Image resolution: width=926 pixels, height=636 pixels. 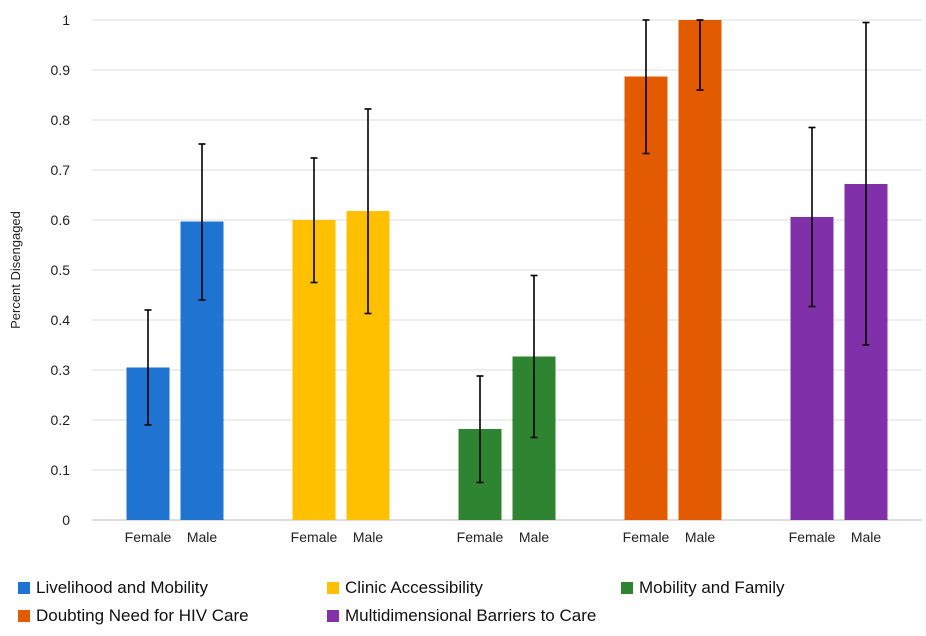 What do you see at coordinates (66, 520) in the screenshot?
I see `y-tick-label: 0` at bounding box center [66, 520].